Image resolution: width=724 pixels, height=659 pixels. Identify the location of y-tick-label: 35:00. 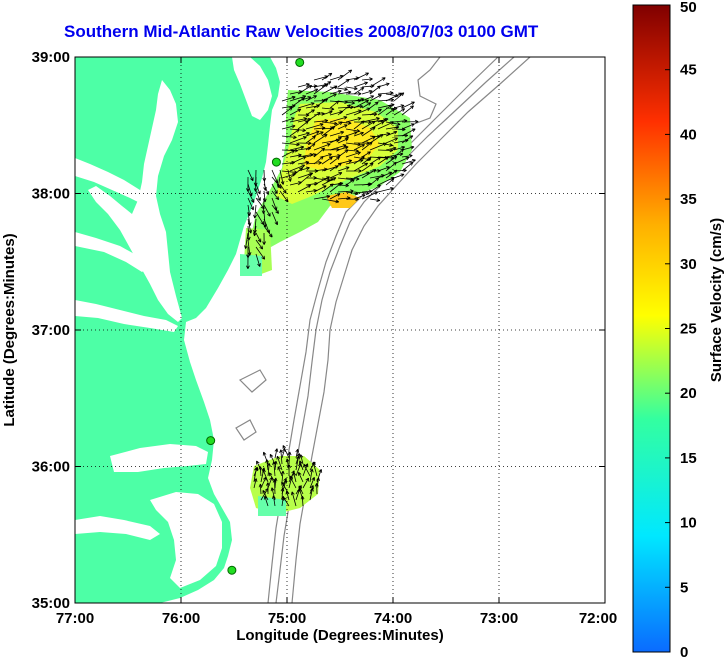
(51, 603).